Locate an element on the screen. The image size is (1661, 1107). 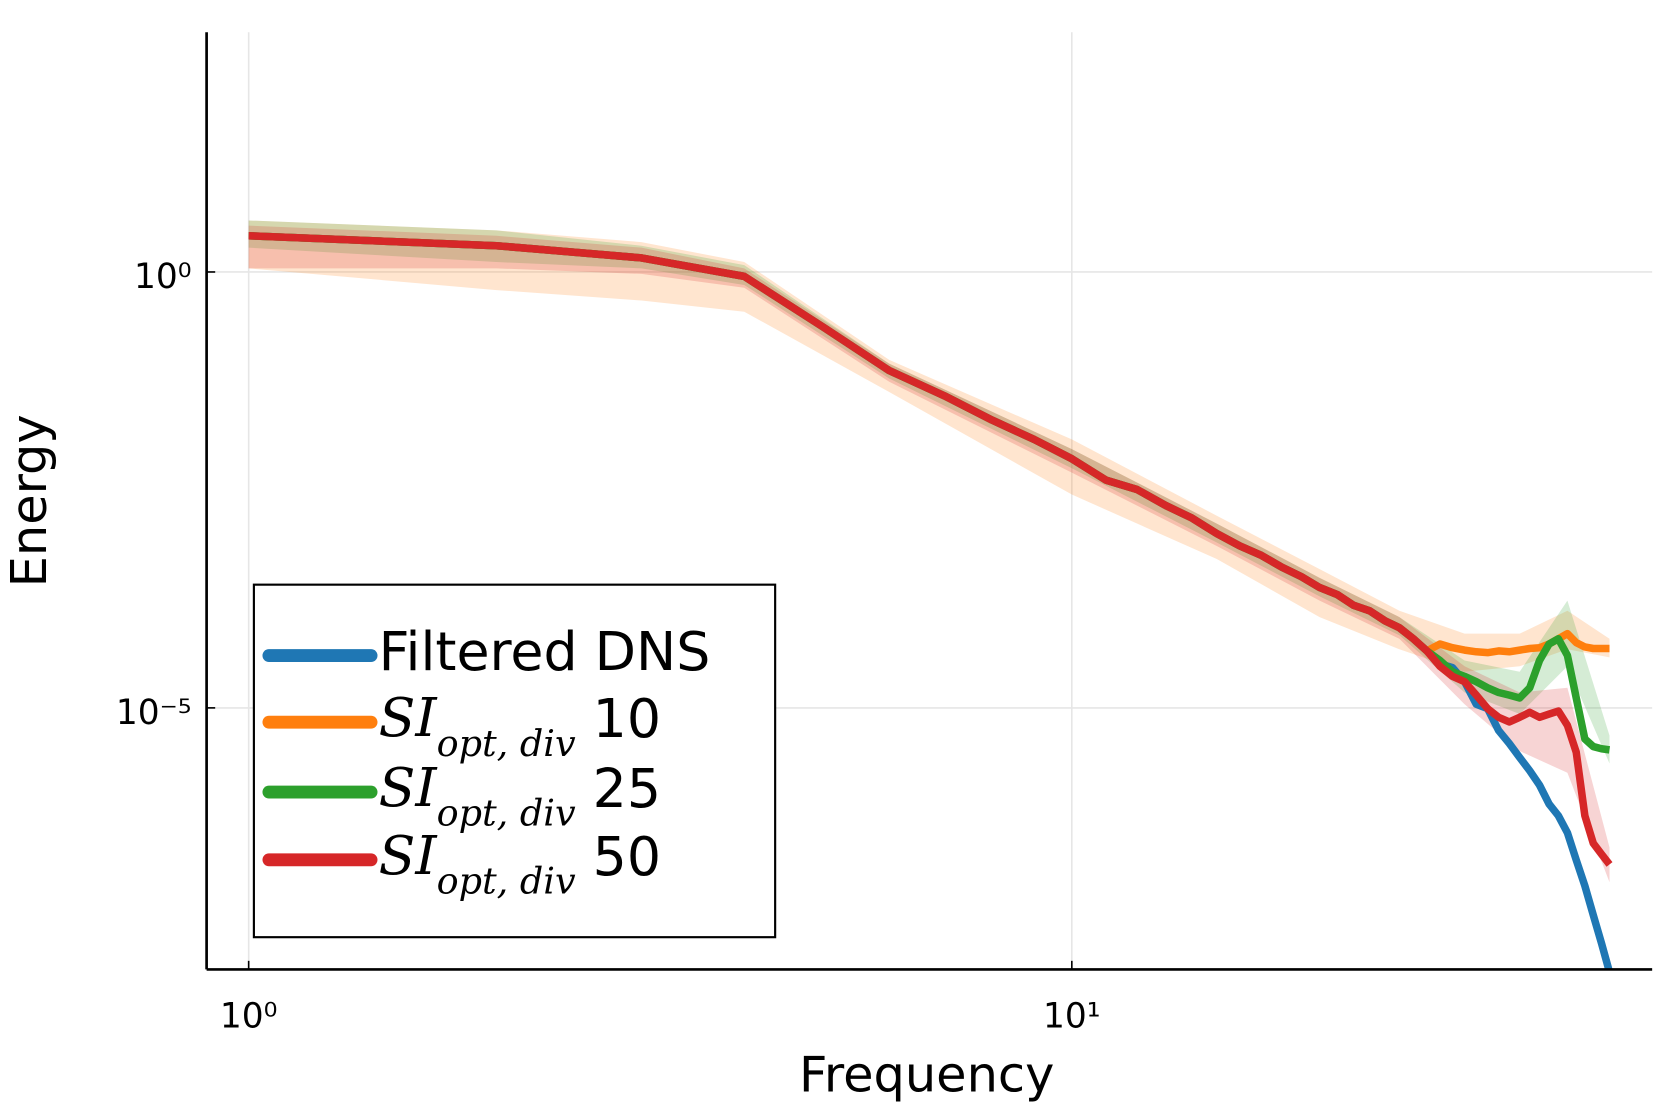
legend-label: SIopt, div 10 is located at coordinates (520, 725).